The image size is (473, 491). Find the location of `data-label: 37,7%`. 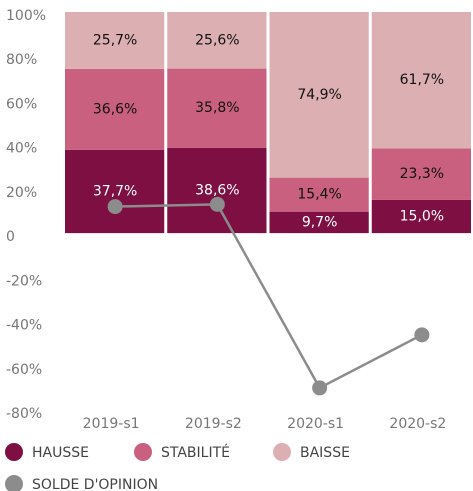

data-label: 37,7% is located at coordinates (115, 191).